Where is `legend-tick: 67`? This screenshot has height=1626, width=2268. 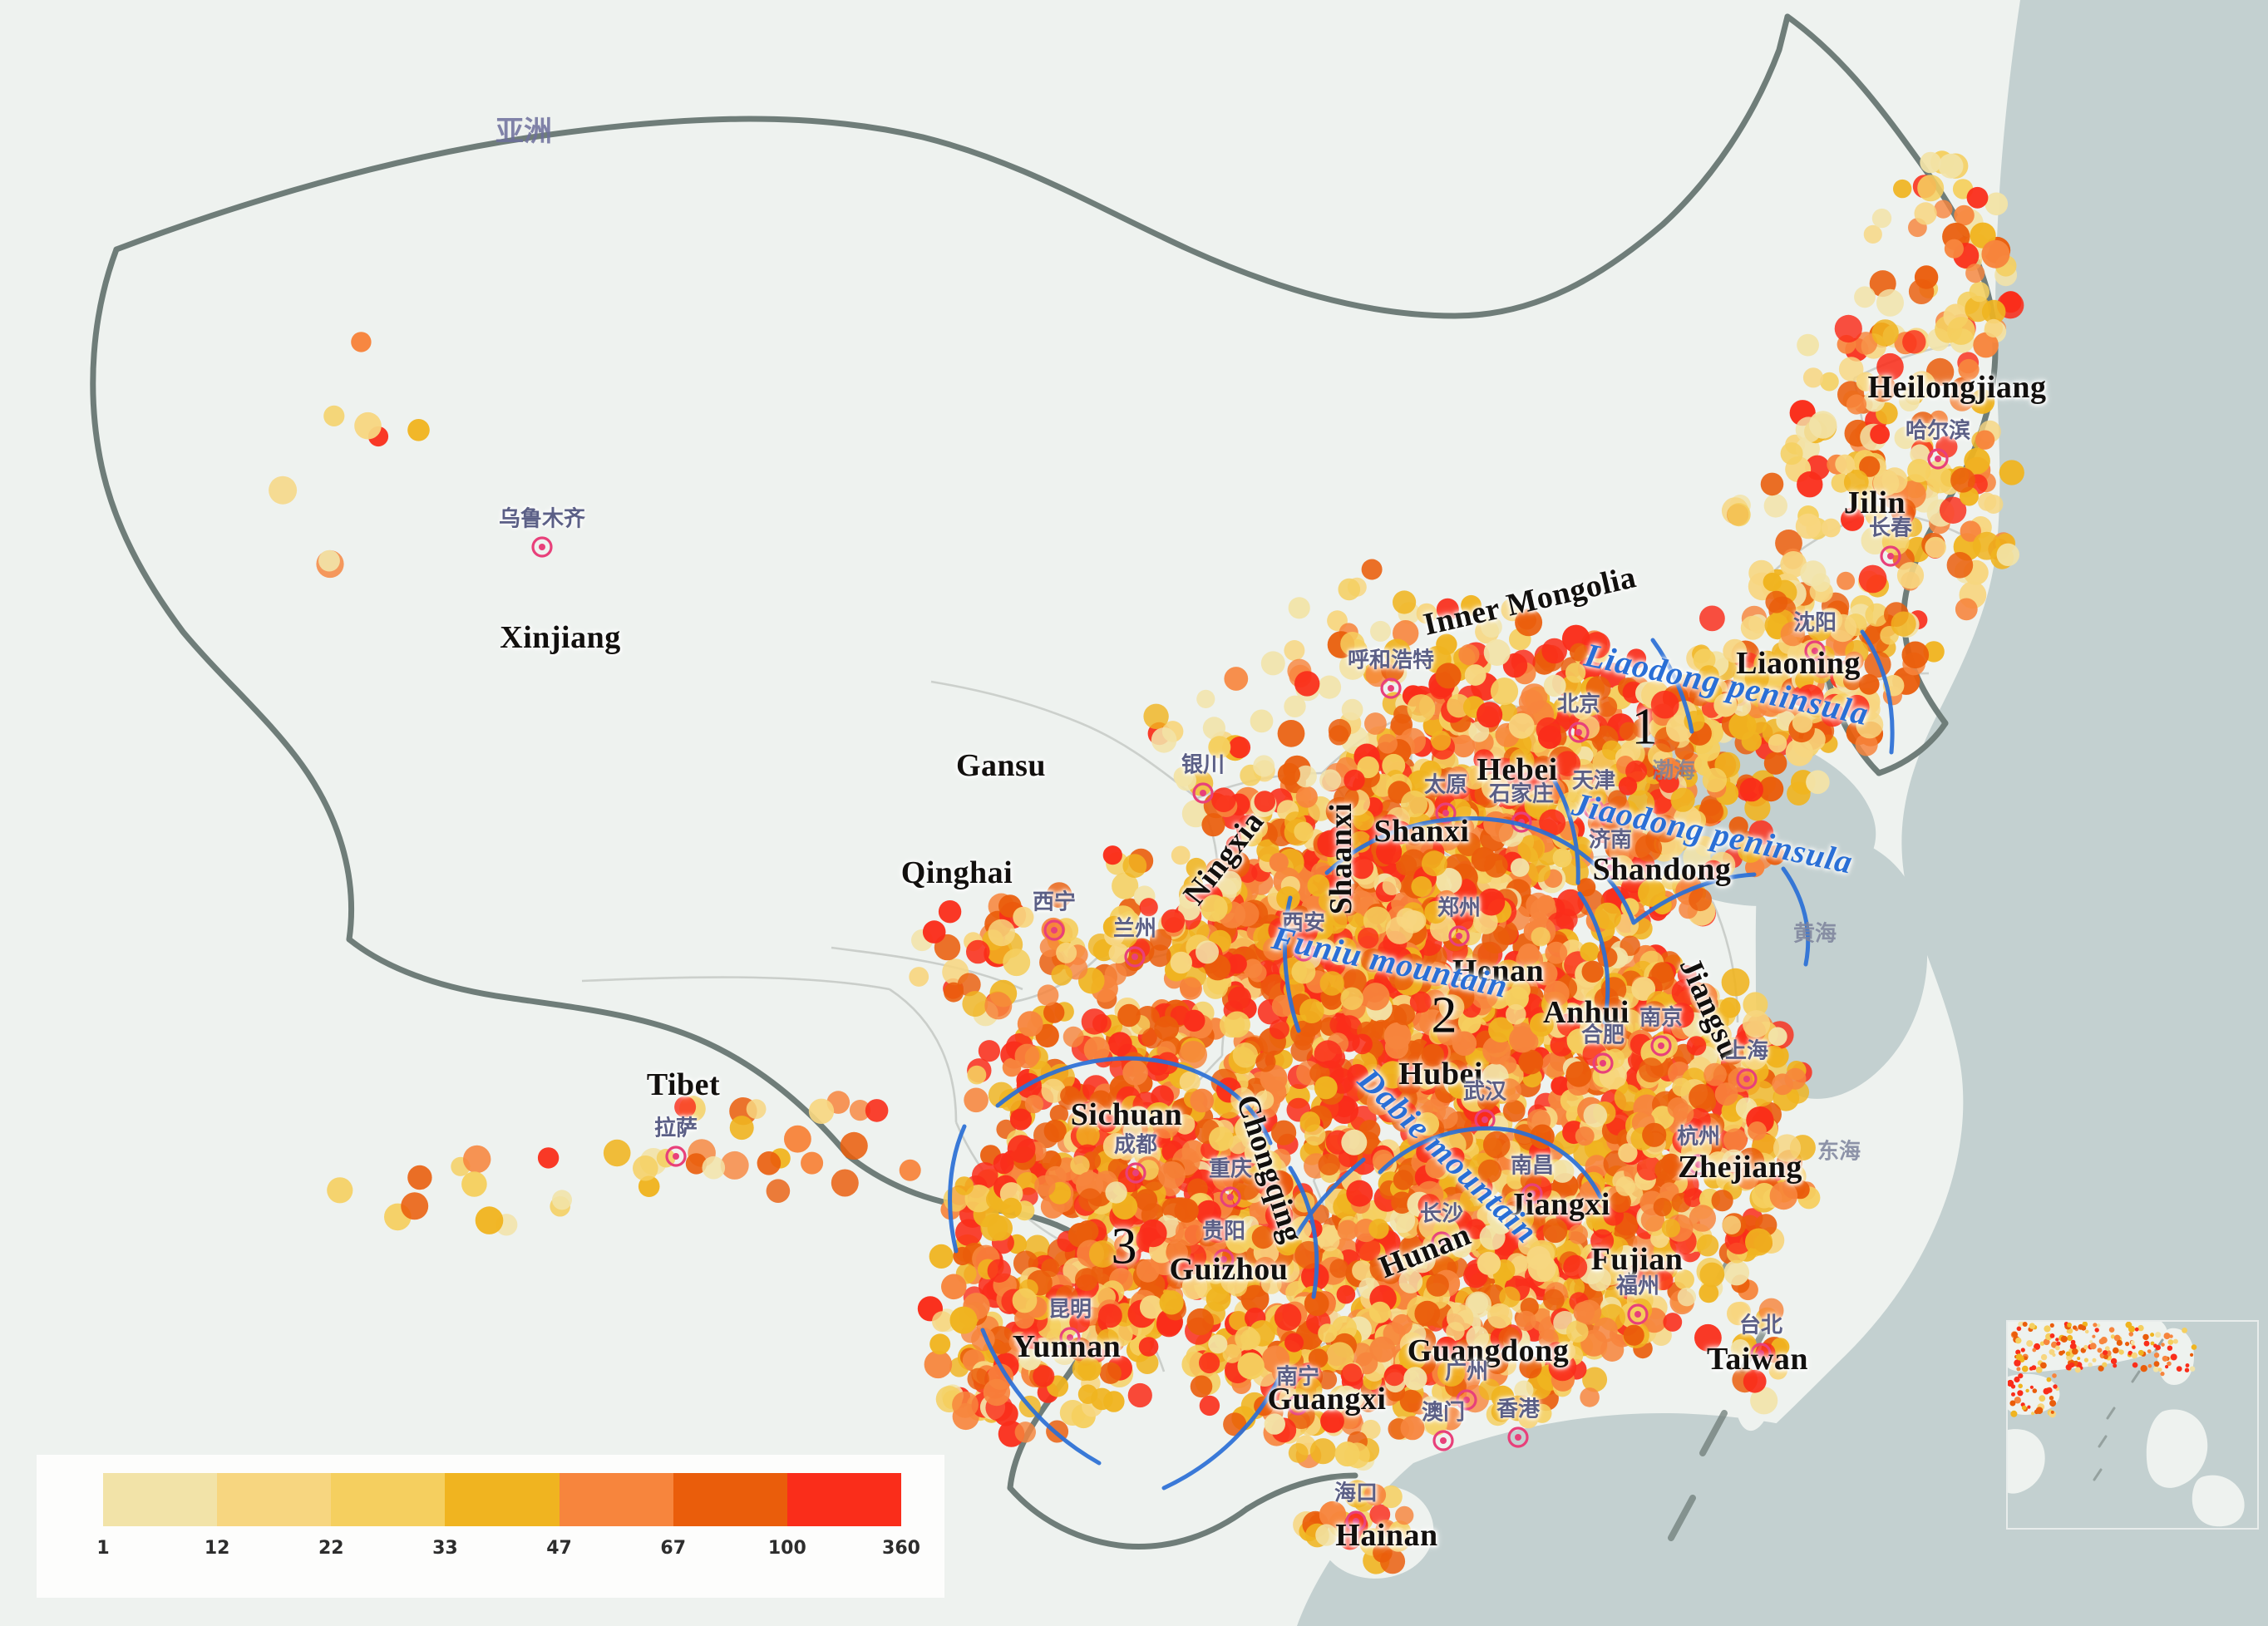
legend-tick: 67 is located at coordinates (673, 1548).